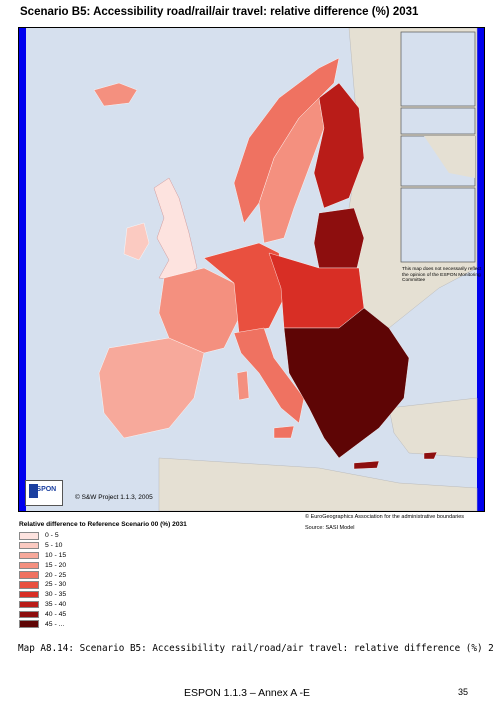 This screenshot has width=494, height=703. Describe the element at coordinates (56, 614) in the screenshot. I see `legend-label: 40 - 45` at that location.